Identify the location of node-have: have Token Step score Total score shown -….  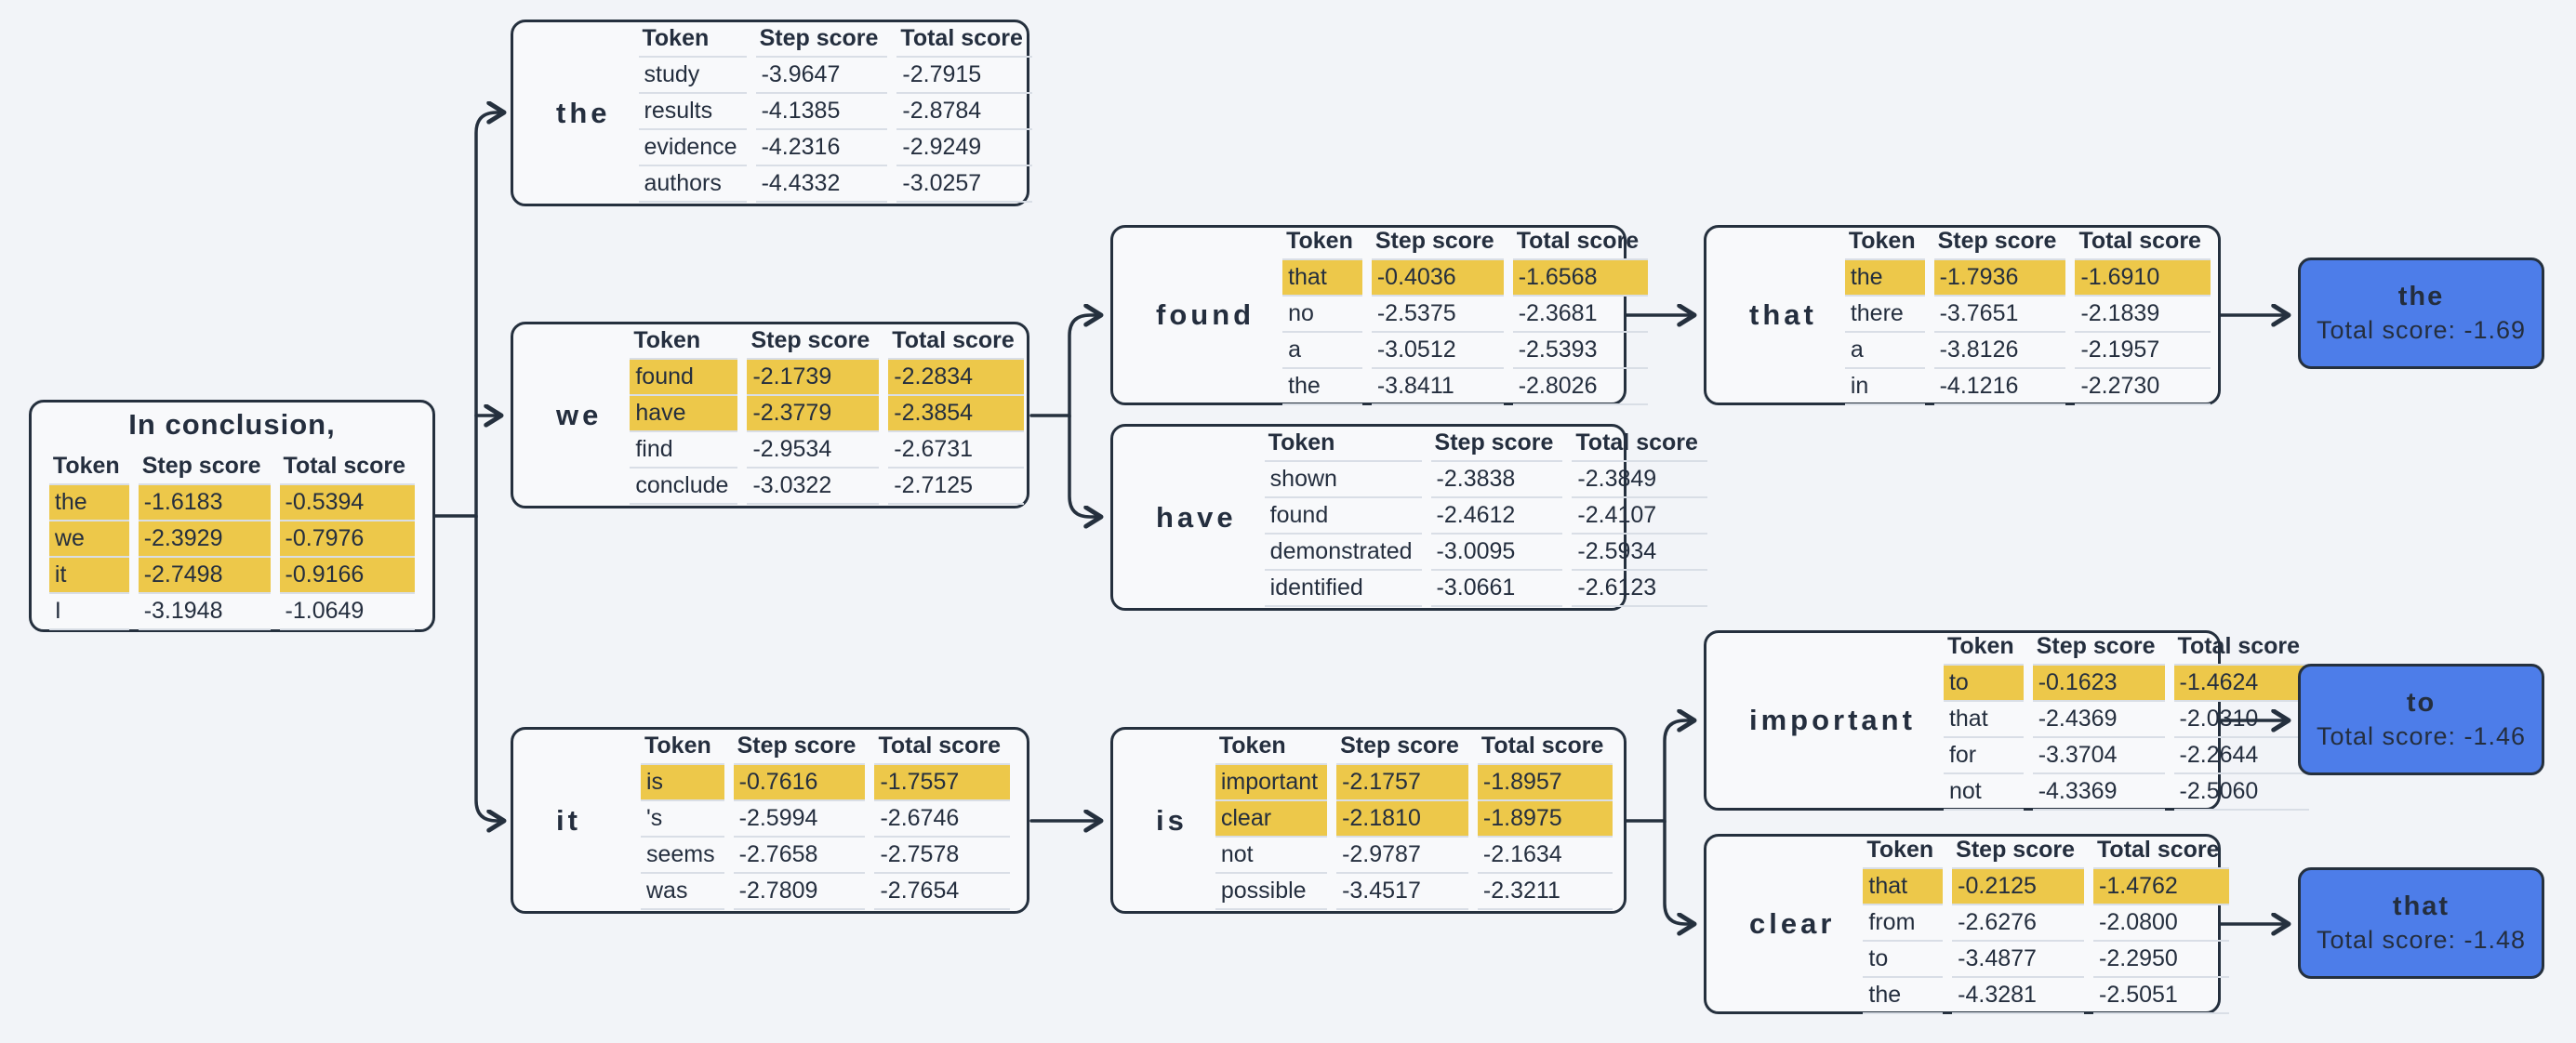
(1408, 517).